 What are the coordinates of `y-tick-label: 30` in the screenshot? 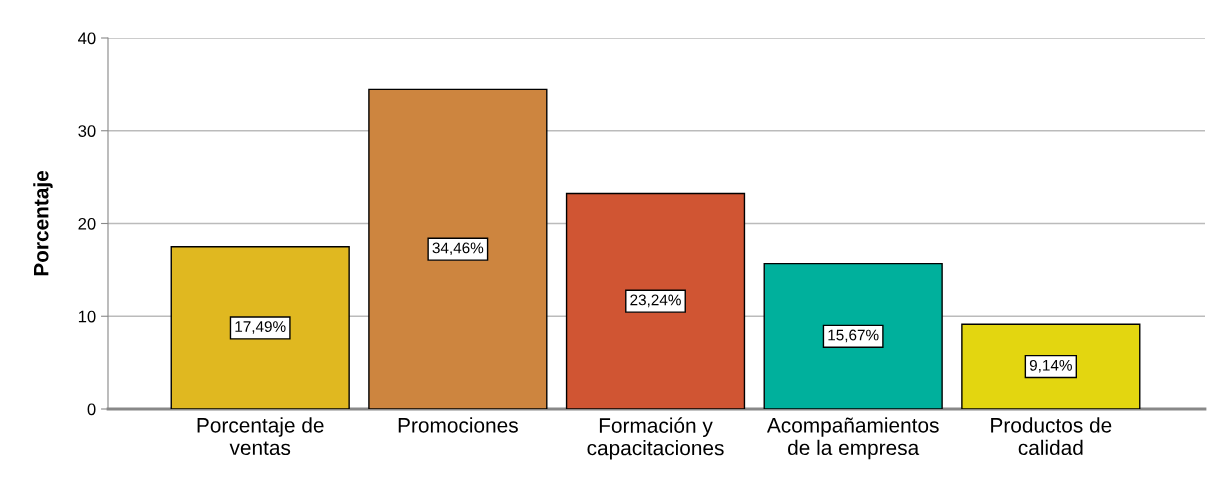 It's located at (87, 131).